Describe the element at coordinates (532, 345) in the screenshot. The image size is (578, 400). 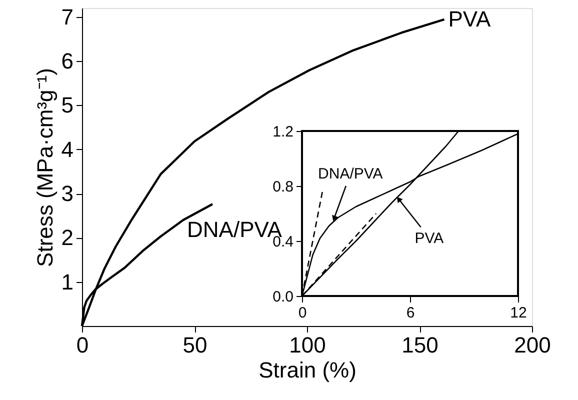
I see `x-tick-label: 200` at that location.